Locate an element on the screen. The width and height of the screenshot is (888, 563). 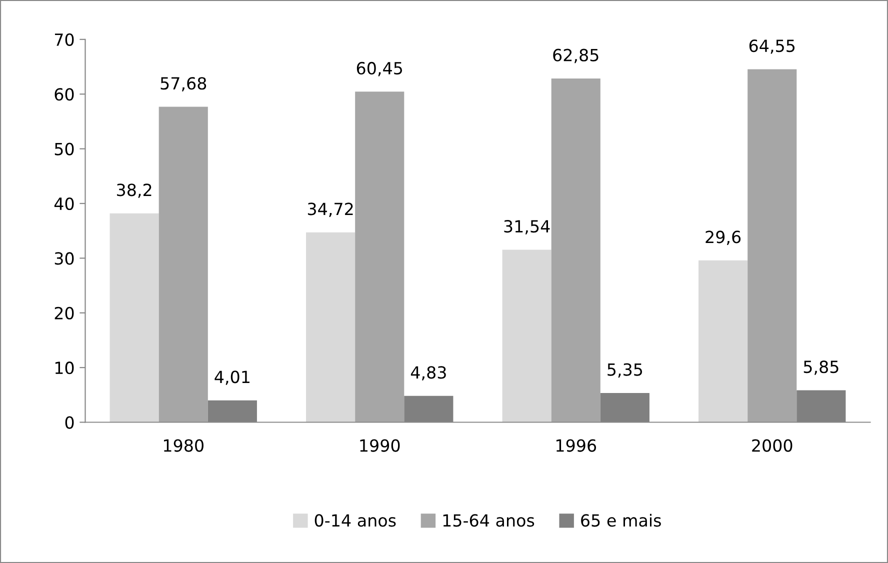
y-tick-label: 0 is located at coordinates (69, 422).